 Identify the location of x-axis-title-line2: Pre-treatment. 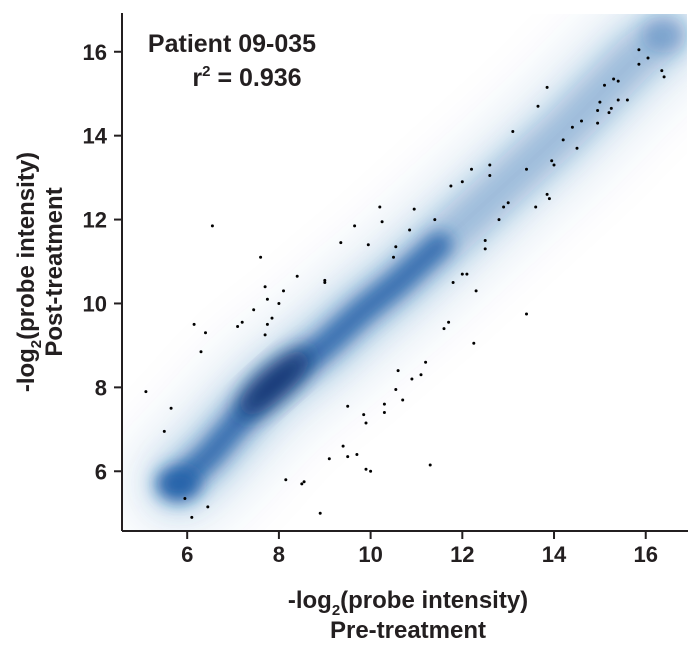
(408, 630).